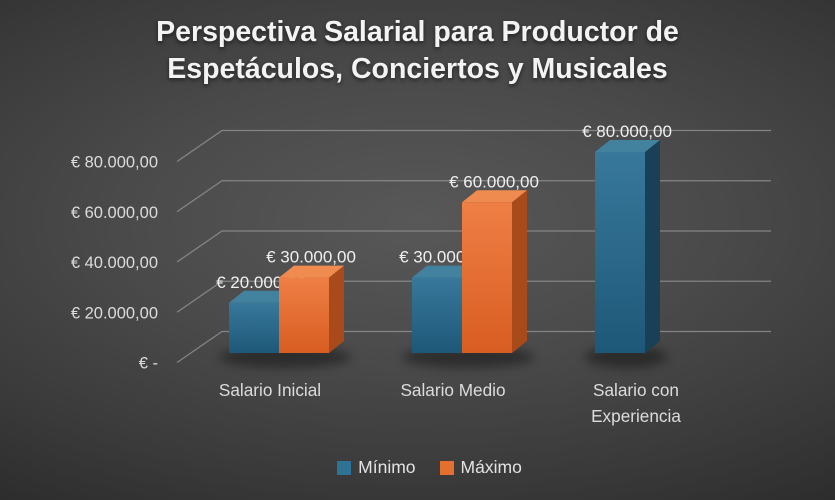  Describe the element at coordinates (446, 467) in the screenshot. I see `legend-swatch-maximo` at that location.